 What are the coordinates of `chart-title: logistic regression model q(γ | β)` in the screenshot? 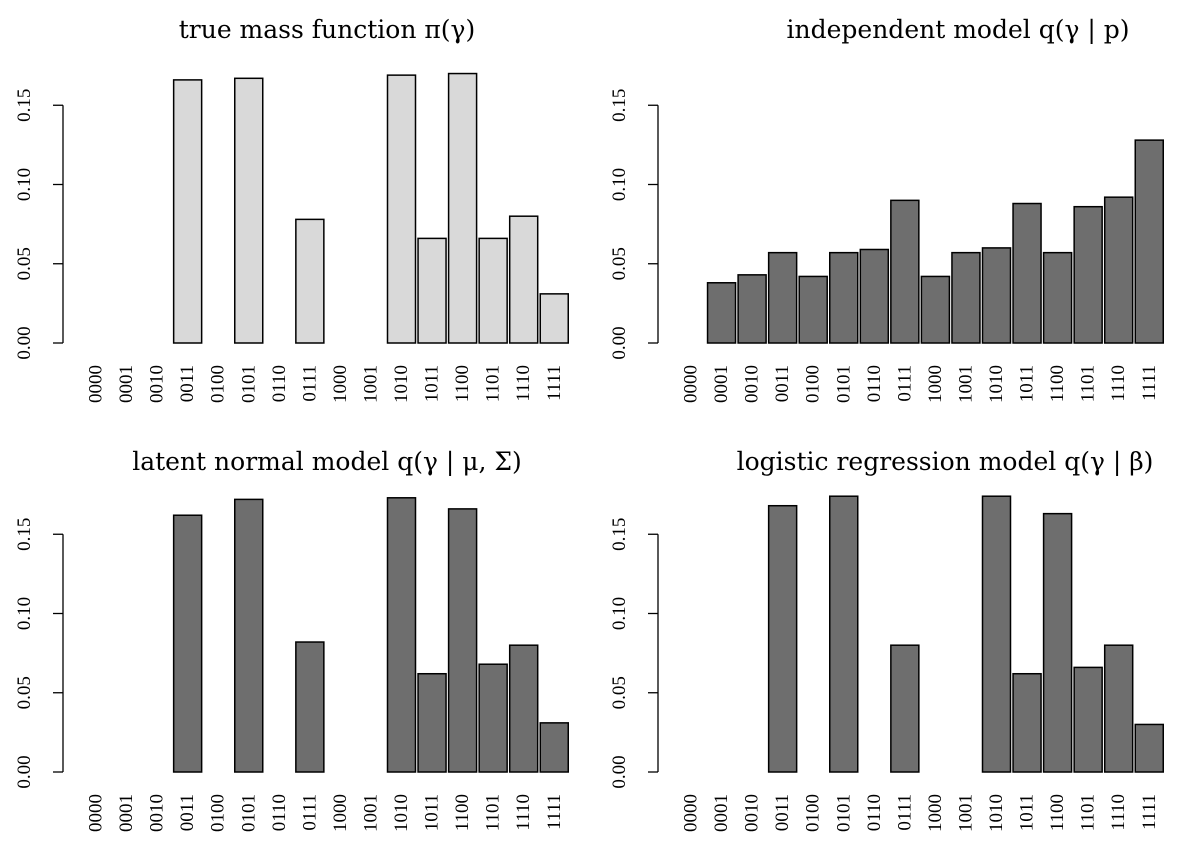 It's located at (945, 462).